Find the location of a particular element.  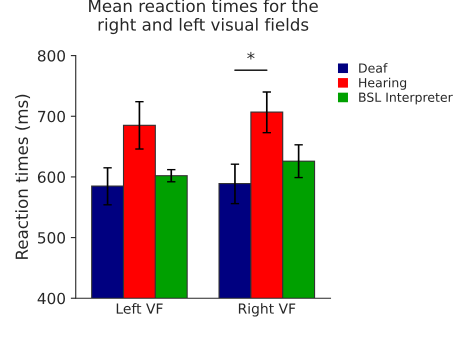

y-tick-label: 600 is located at coordinates (51, 177).